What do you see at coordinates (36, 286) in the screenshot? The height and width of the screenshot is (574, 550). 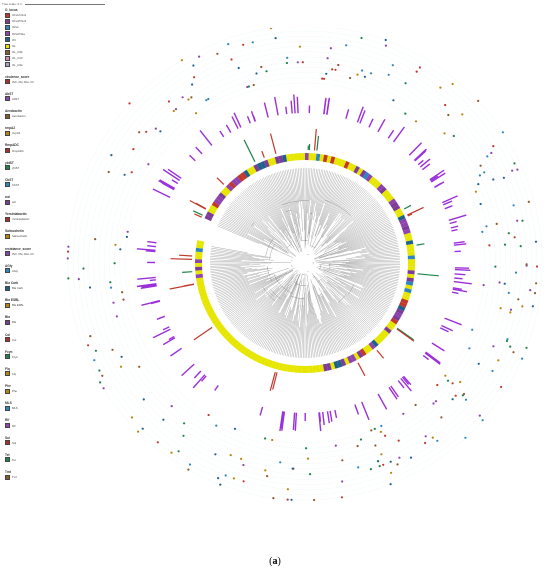 I see `legend-group: Bla Carb Bla Carb` at bounding box center [36, 286].